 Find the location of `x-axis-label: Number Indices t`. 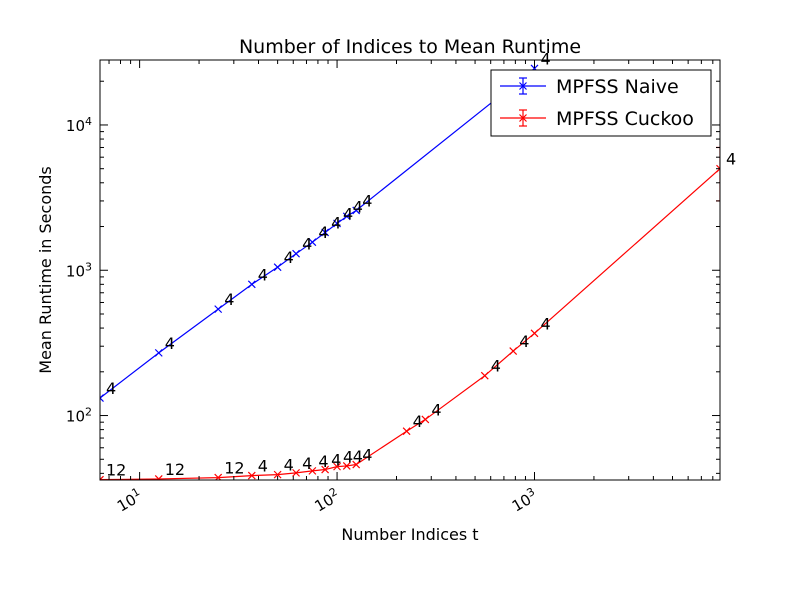

x-axis-label: Number Indices t is located at coordinates (409, 534).